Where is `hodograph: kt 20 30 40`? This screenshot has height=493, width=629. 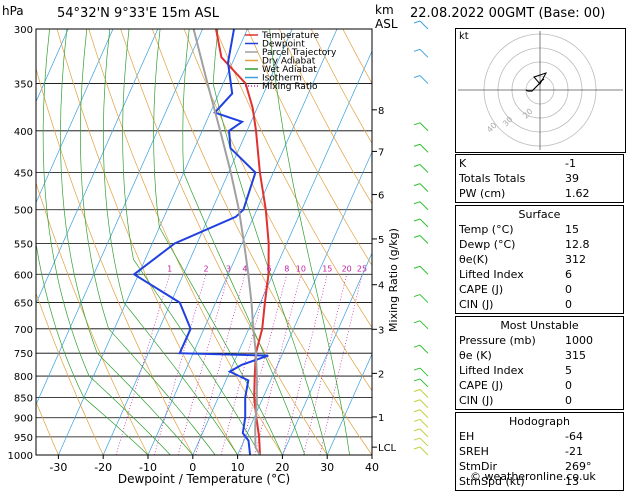 hodograph: kt 20 30 40 is located at coordinates (540, 90).